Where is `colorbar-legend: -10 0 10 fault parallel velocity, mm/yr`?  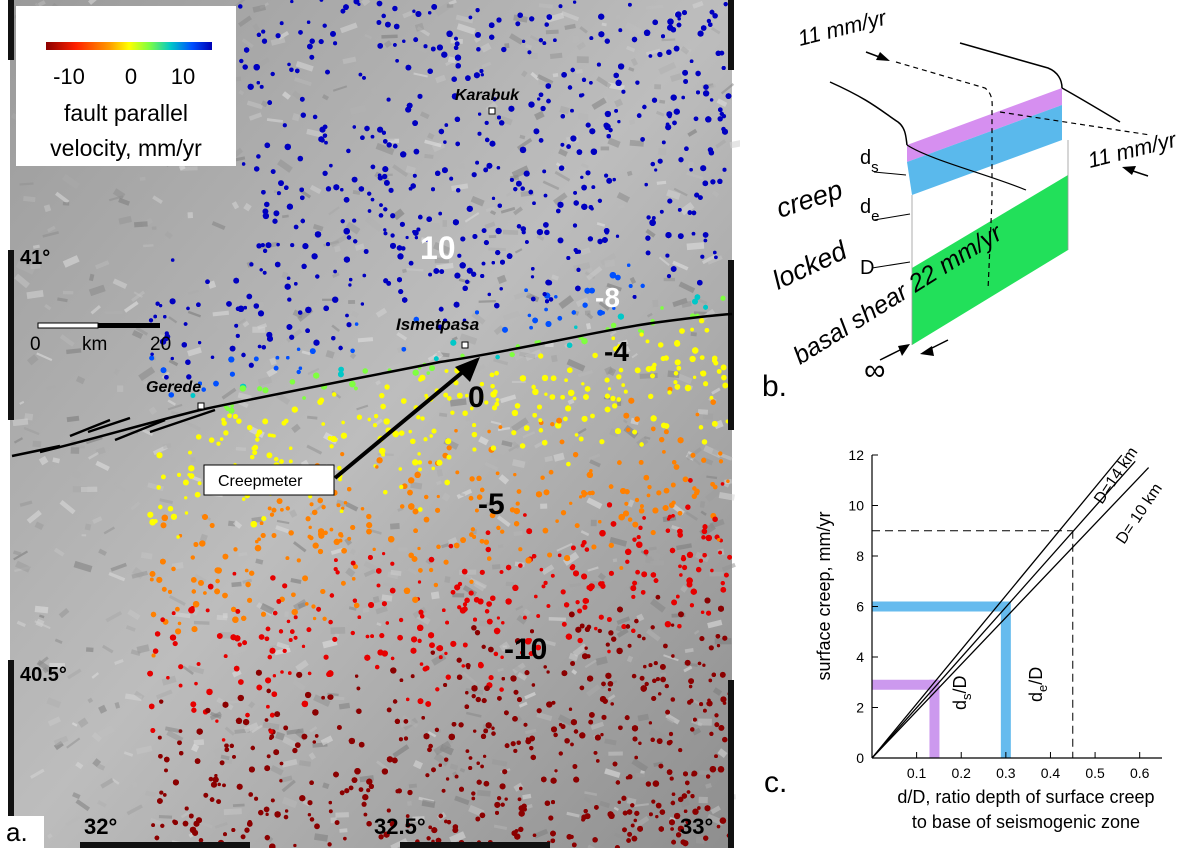
colorbar-legend: -10 0 10 fault parallel velocity, mm/yr is located at coordinates (126, 86).